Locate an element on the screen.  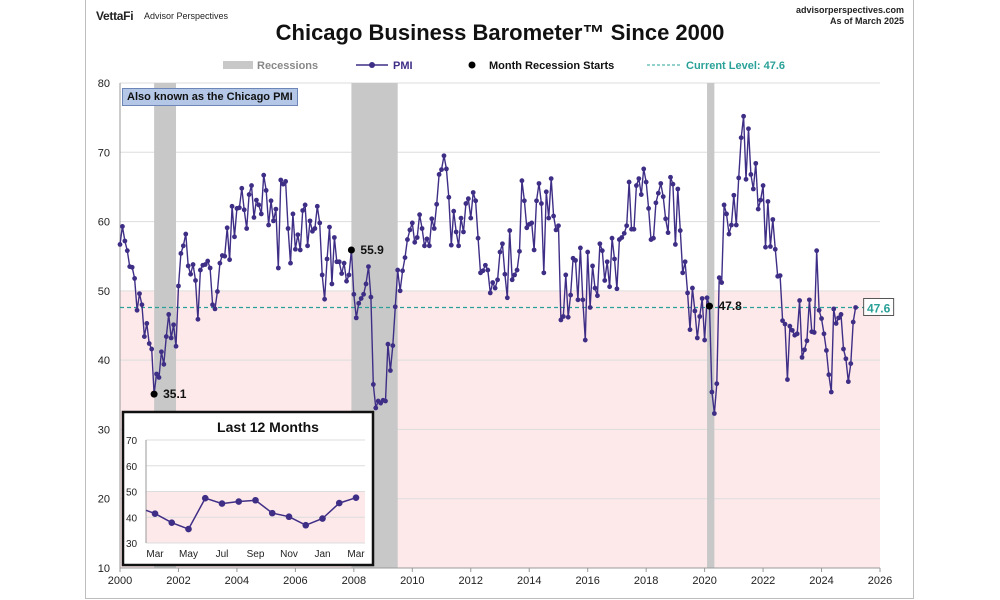
x-tick-label: 2006 is located at coordinates (295, 581).